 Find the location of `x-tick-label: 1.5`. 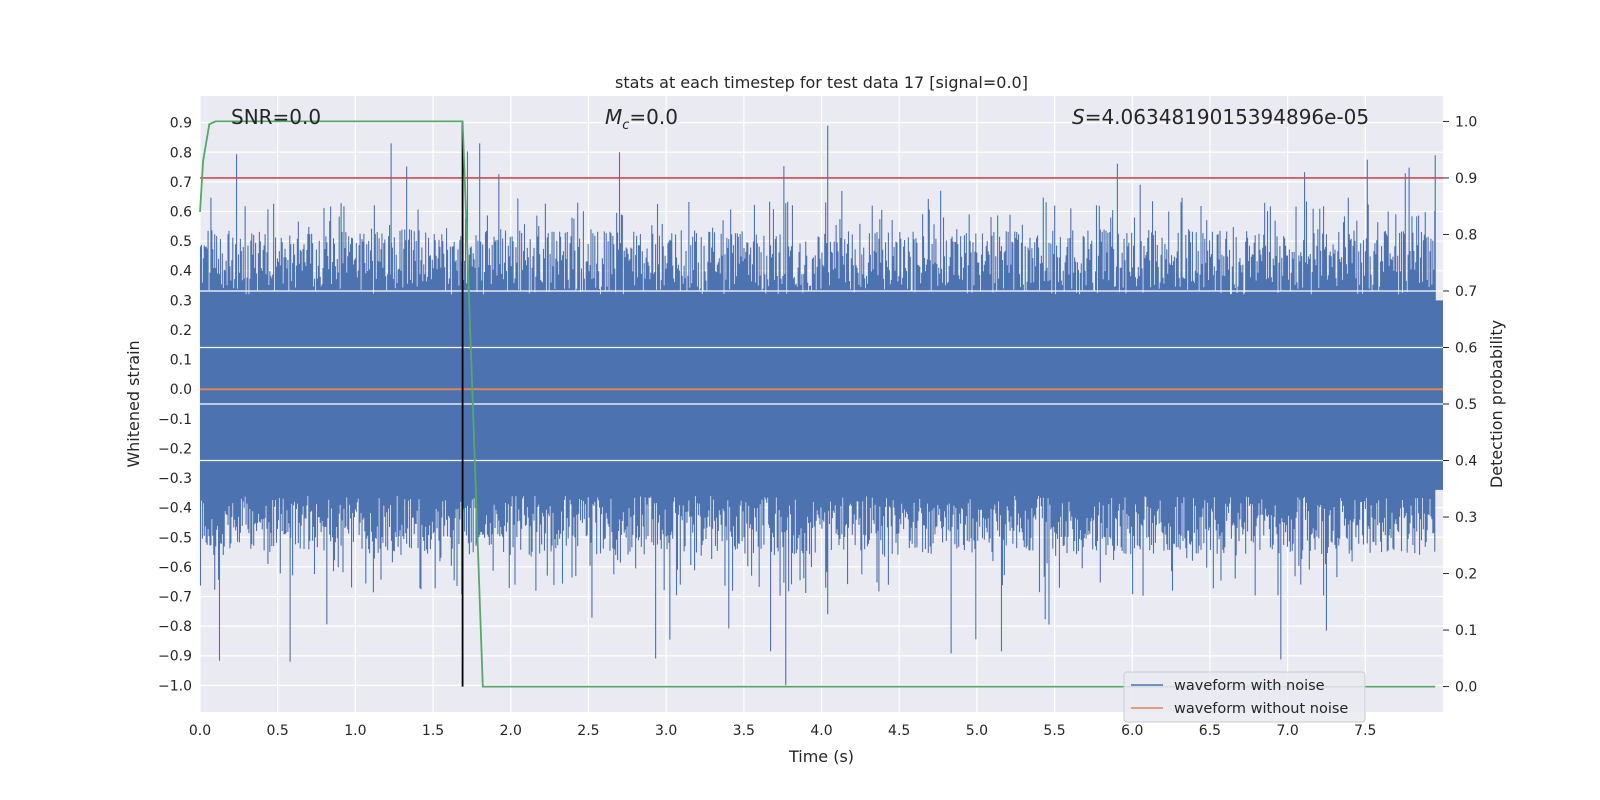

x-tick-label: 1.5 is located at coordinates (433, 731).